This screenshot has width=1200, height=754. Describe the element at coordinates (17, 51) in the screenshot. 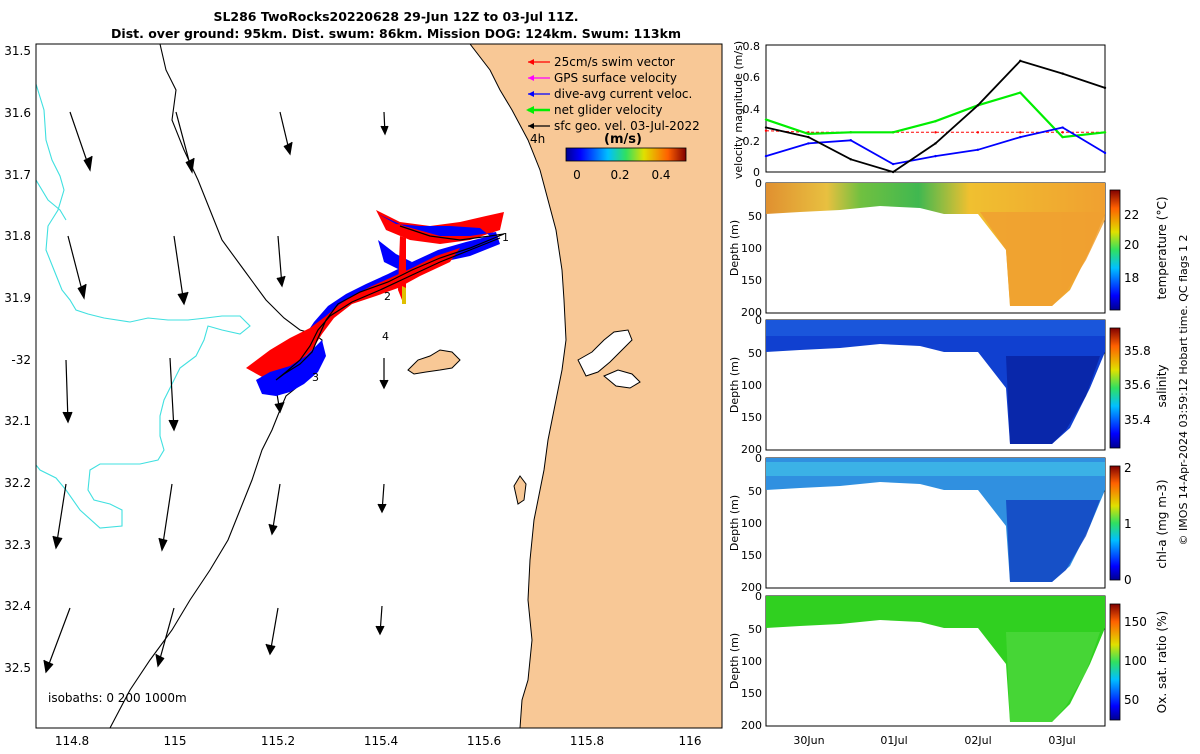

I see `map-y-tick: 31.5` at that location.